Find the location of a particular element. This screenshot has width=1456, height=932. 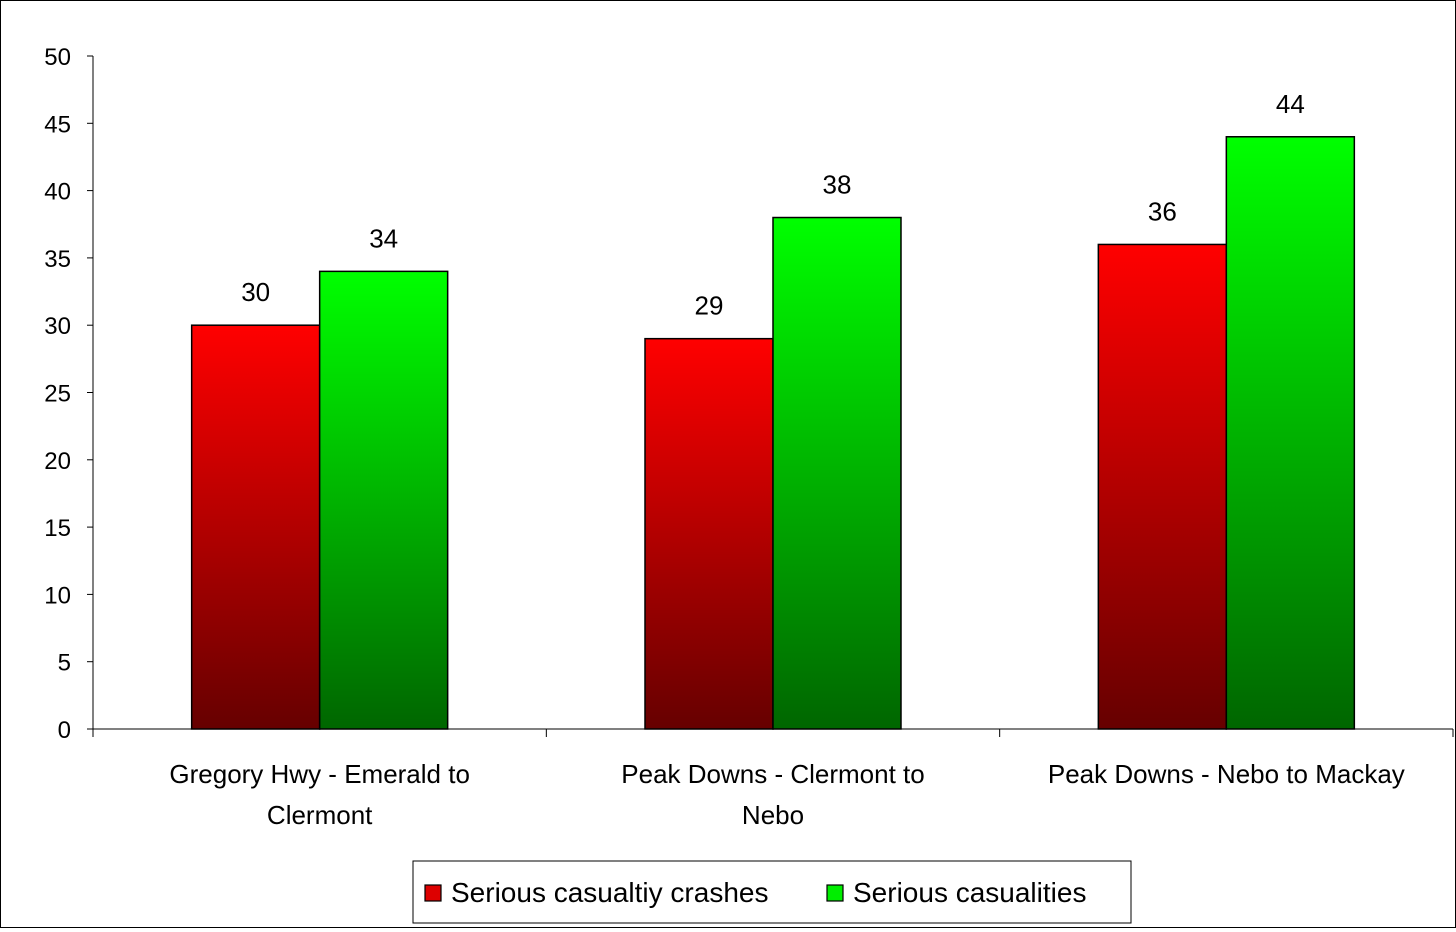

x-category-label: Gregory Hwy - Emerald to Clermont is located at coordinates (319, 794).